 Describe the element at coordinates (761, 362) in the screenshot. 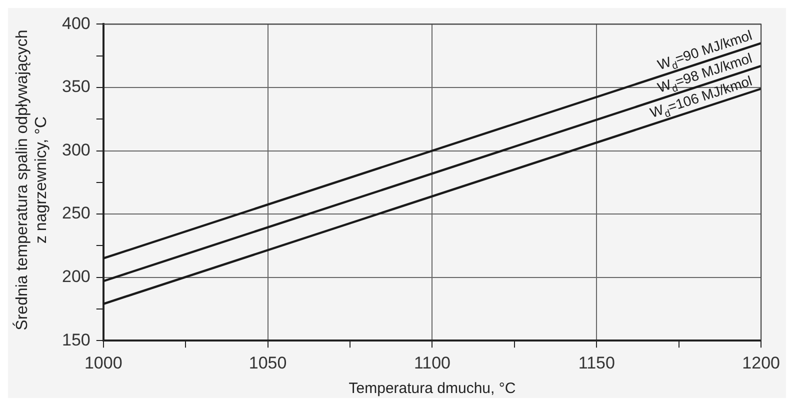

I see `x-tick-label: 1200` at that location.